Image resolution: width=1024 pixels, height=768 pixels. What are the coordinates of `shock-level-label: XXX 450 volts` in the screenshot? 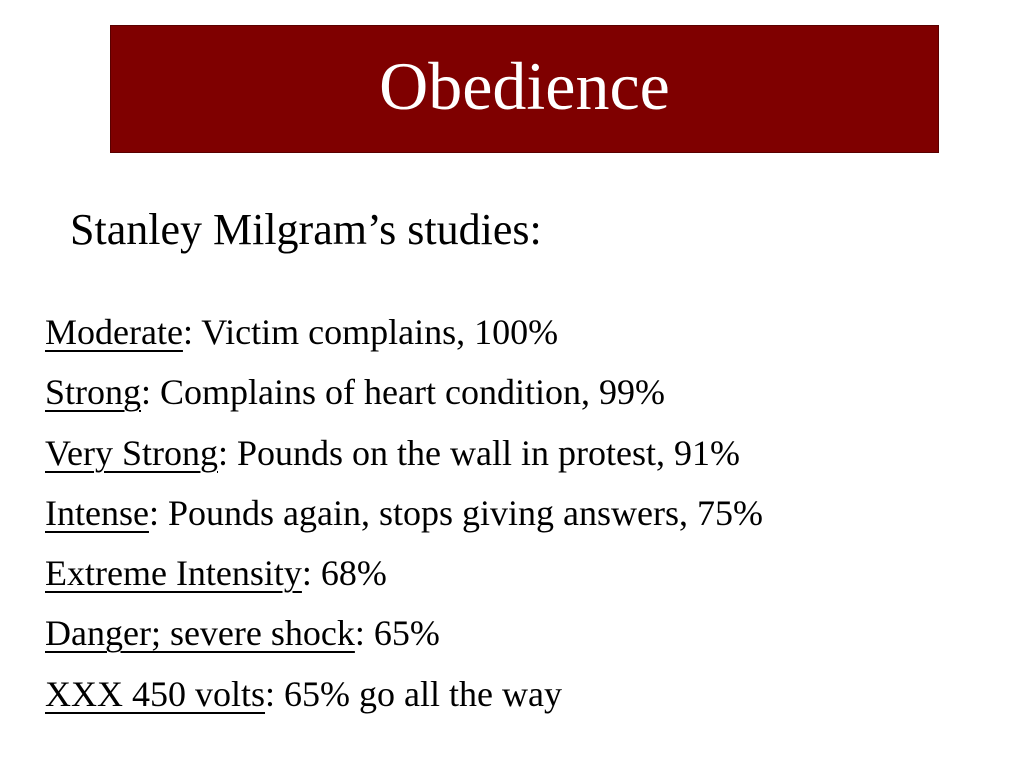 It's located at (155, 693).